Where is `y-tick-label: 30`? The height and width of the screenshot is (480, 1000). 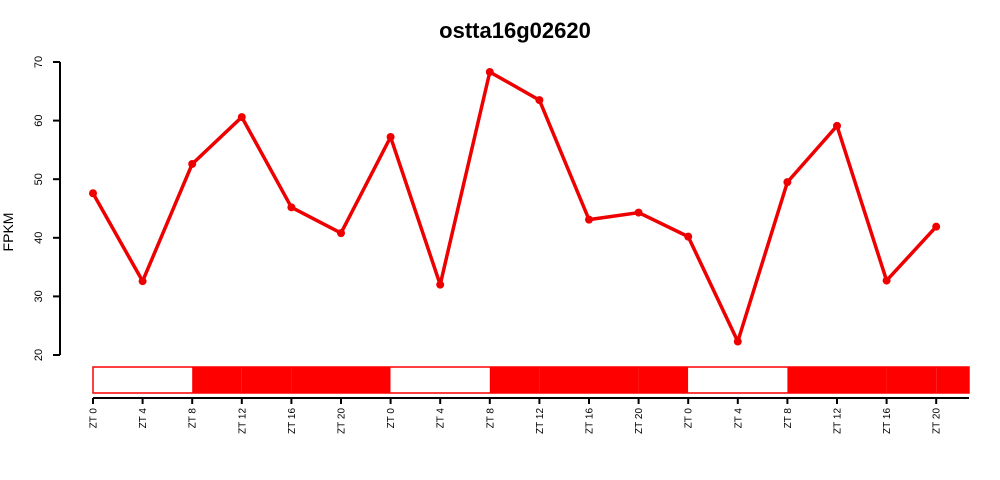
y-tick-label: 30 is located at coordinates (39, 296).